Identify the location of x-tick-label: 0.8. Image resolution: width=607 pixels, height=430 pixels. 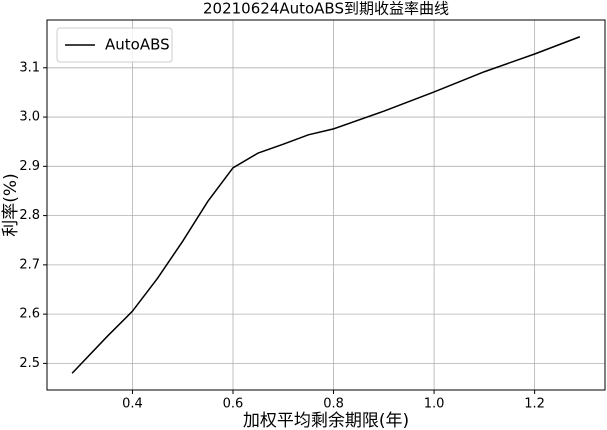
(333, 404).